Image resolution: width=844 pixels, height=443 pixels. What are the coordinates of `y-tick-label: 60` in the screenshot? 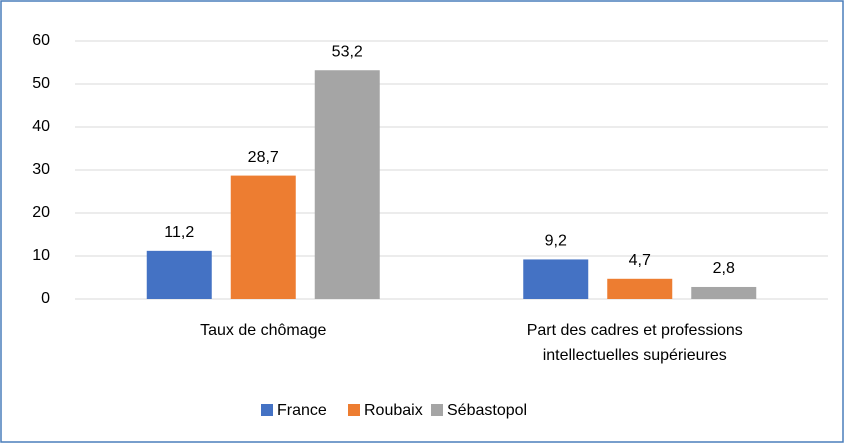 It's located at (41, 40).